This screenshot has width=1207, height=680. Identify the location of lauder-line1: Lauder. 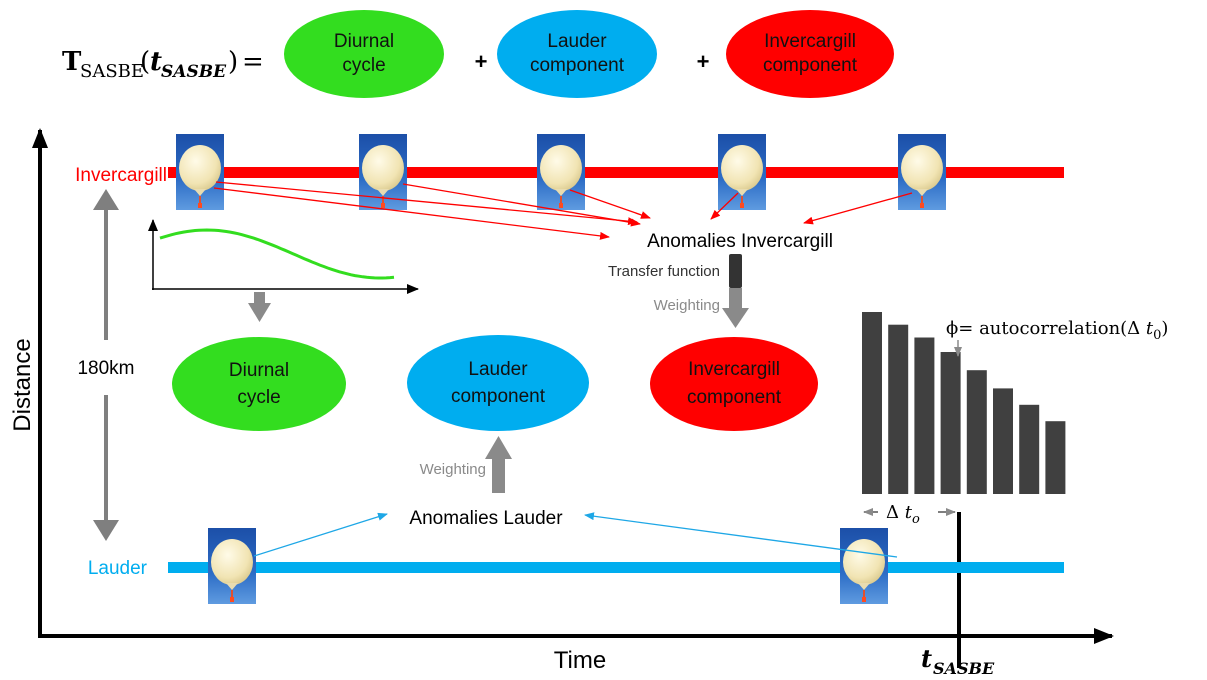
(498, 369).